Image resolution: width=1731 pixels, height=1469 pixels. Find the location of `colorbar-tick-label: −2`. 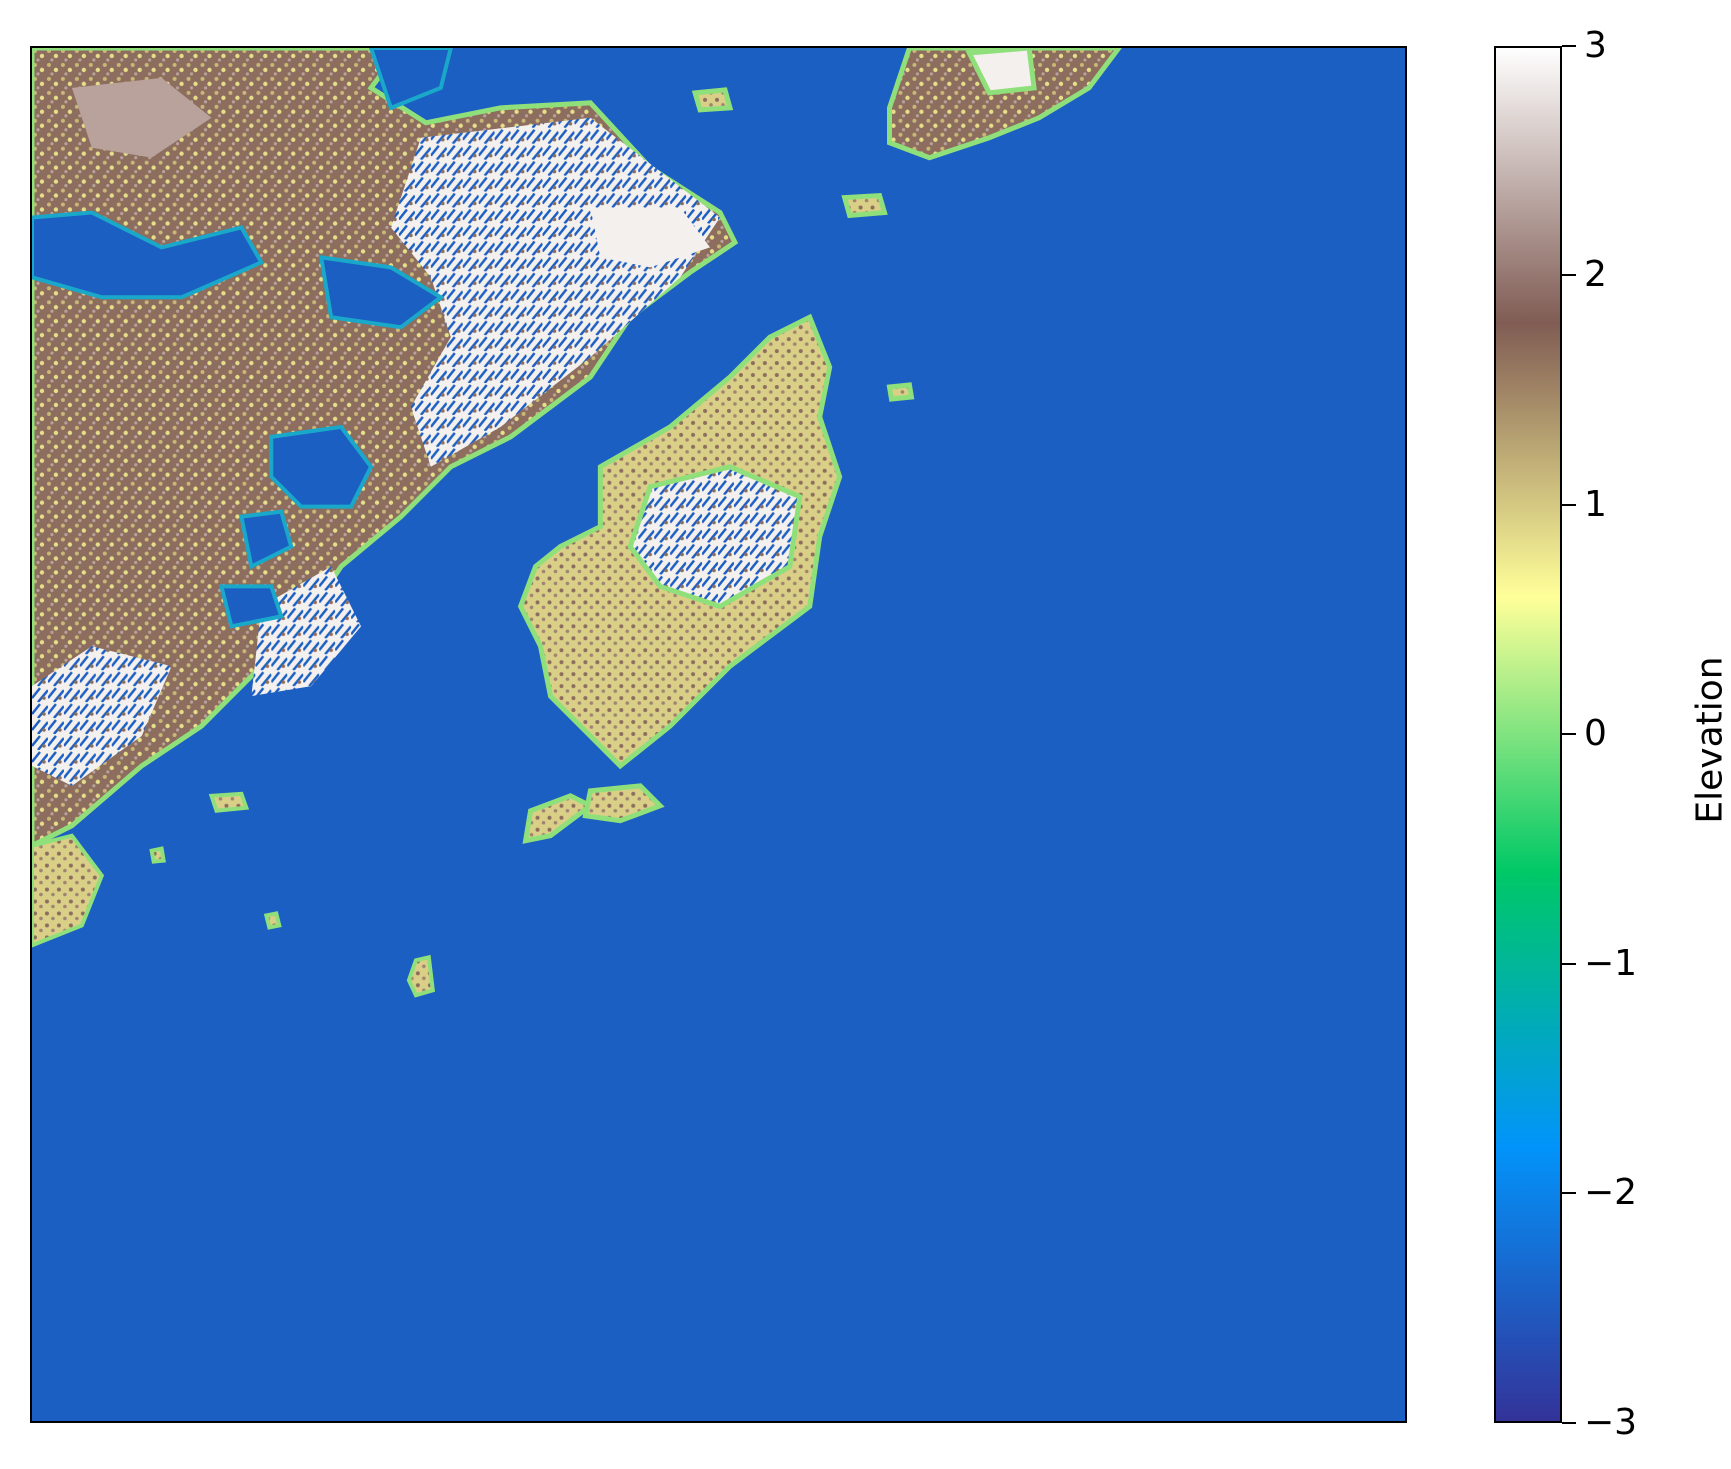

colorbar-tick-label: −2 is located at coordinates (1610, 1193).